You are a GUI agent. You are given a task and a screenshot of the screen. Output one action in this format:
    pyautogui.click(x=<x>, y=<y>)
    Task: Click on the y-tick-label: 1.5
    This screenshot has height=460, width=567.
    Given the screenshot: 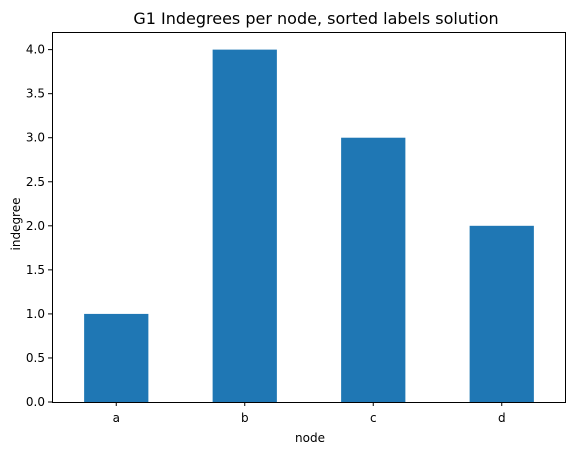 What is the action you would take?
    pyautogui.click(x=35, y=270)
    